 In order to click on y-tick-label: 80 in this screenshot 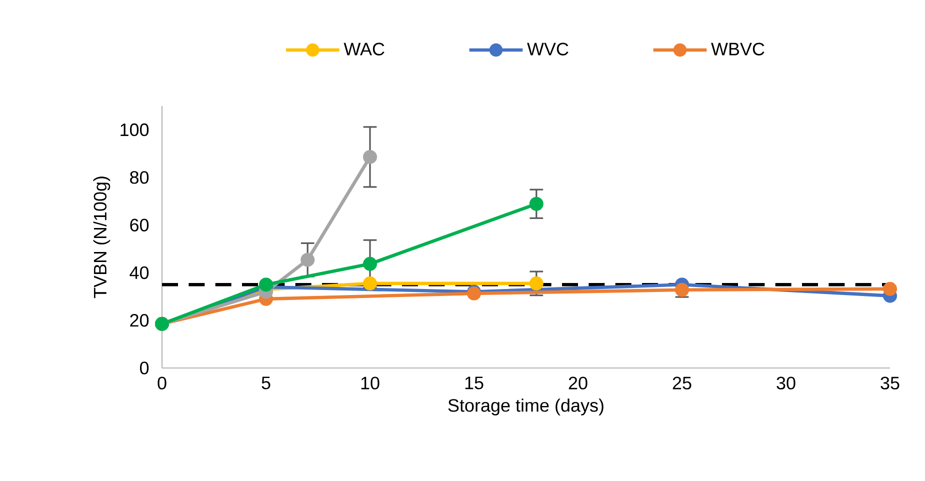, I will do `click(139, 177)`.